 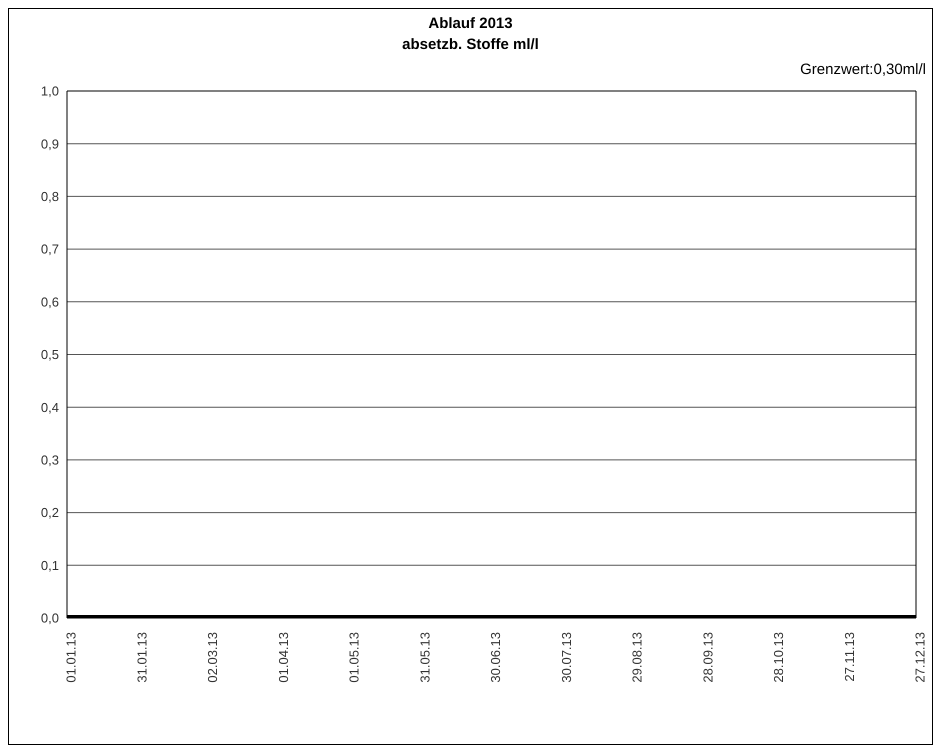 What do you see at coordinates (354, 657) in the screenshot?
I see `x-tick-label: 01.05.13` at bounding box center [354, 657].